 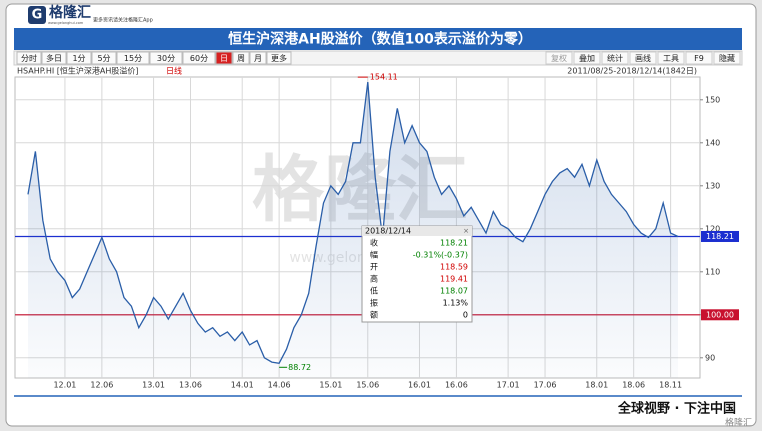 I want to click on logo-site: www.gelonghui.com, so click(x=66, y=23).